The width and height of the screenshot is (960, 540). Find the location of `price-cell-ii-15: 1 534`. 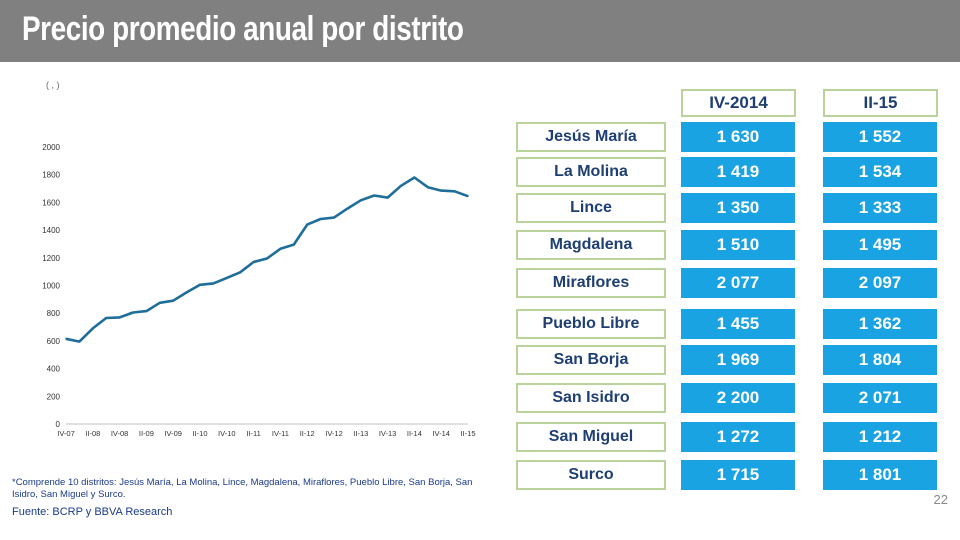

price-cell-ii-15: 1 534 is located at coordinates (880, 172).